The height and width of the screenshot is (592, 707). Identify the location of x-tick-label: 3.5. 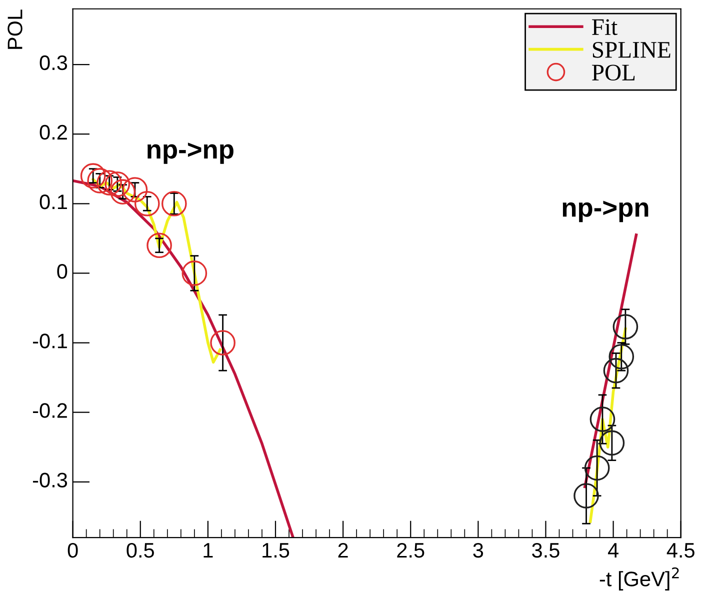
(546, 550).